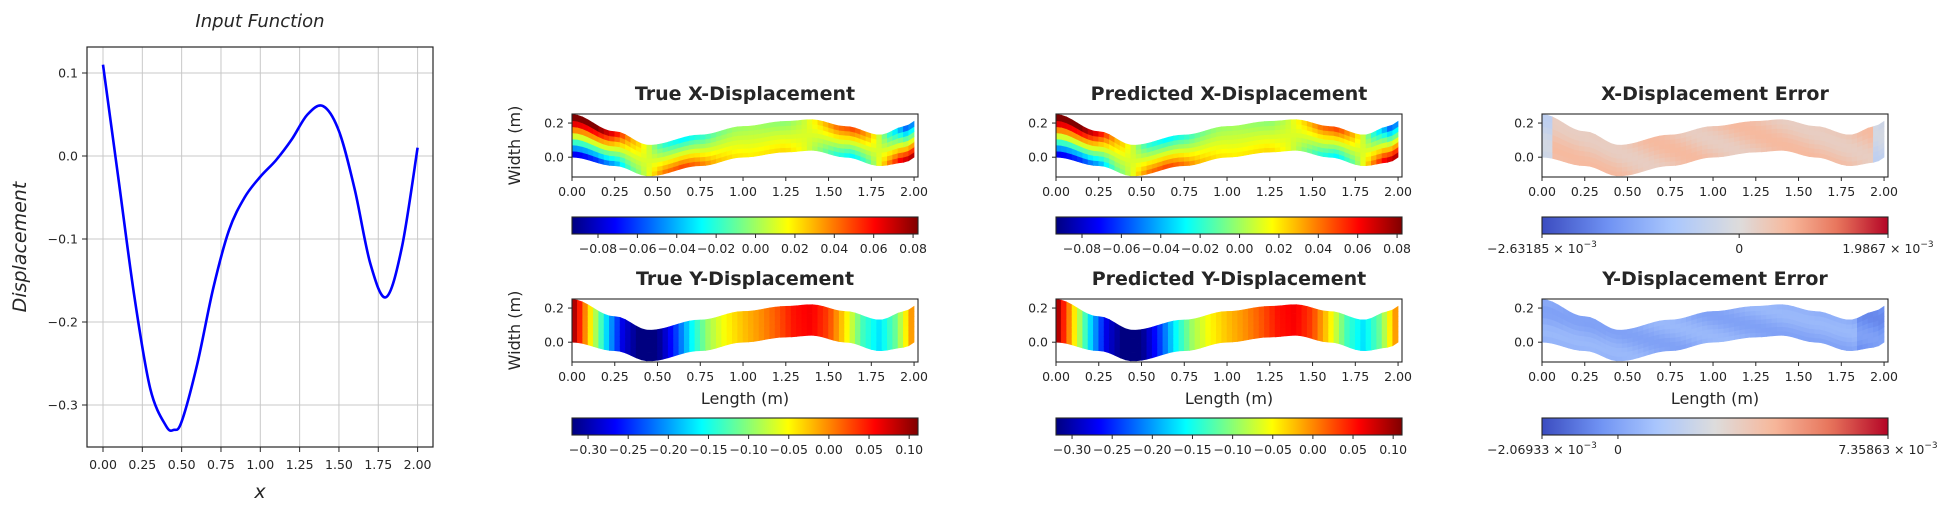  What do you see at coordinates (829, 449) in the screenshot?
I see `tick-mantissa: 0.00` at bounding box center [829, 449].